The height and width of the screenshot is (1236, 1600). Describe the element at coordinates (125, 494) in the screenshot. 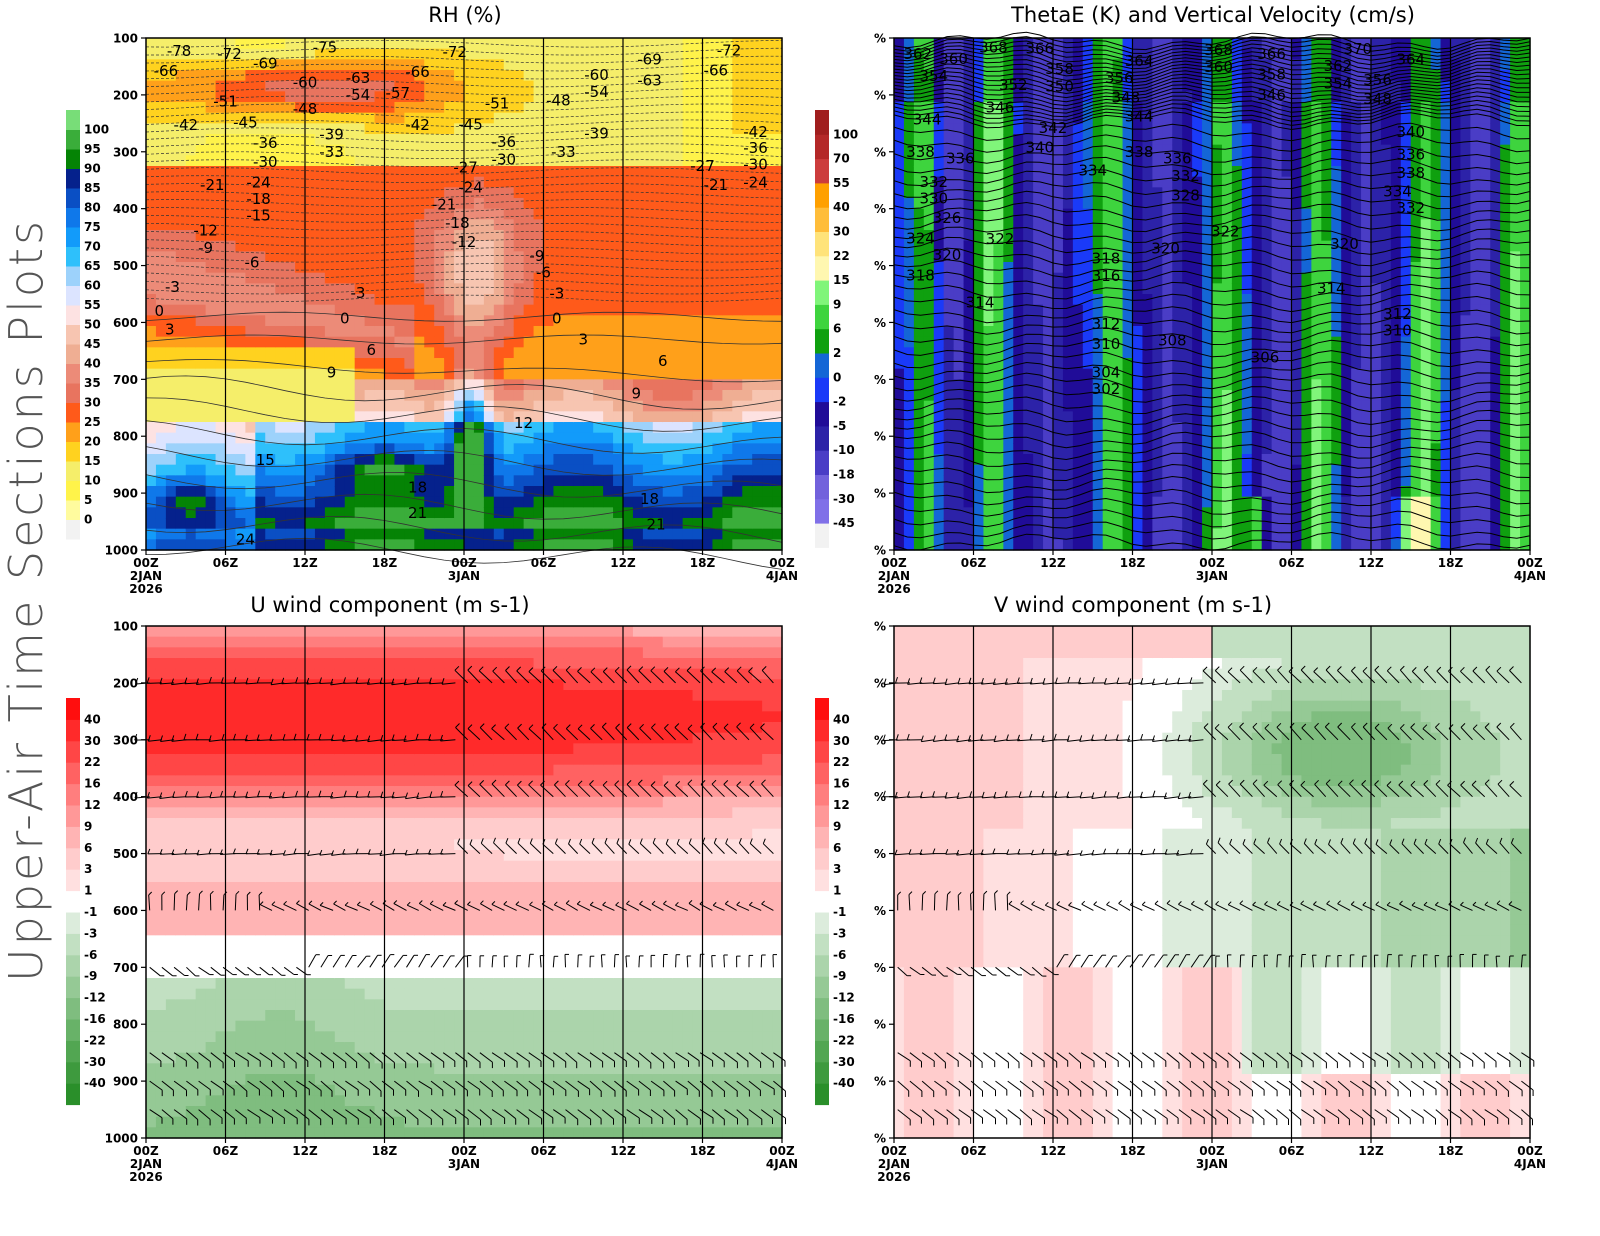

I see `y-tick-label: 900` at that location.